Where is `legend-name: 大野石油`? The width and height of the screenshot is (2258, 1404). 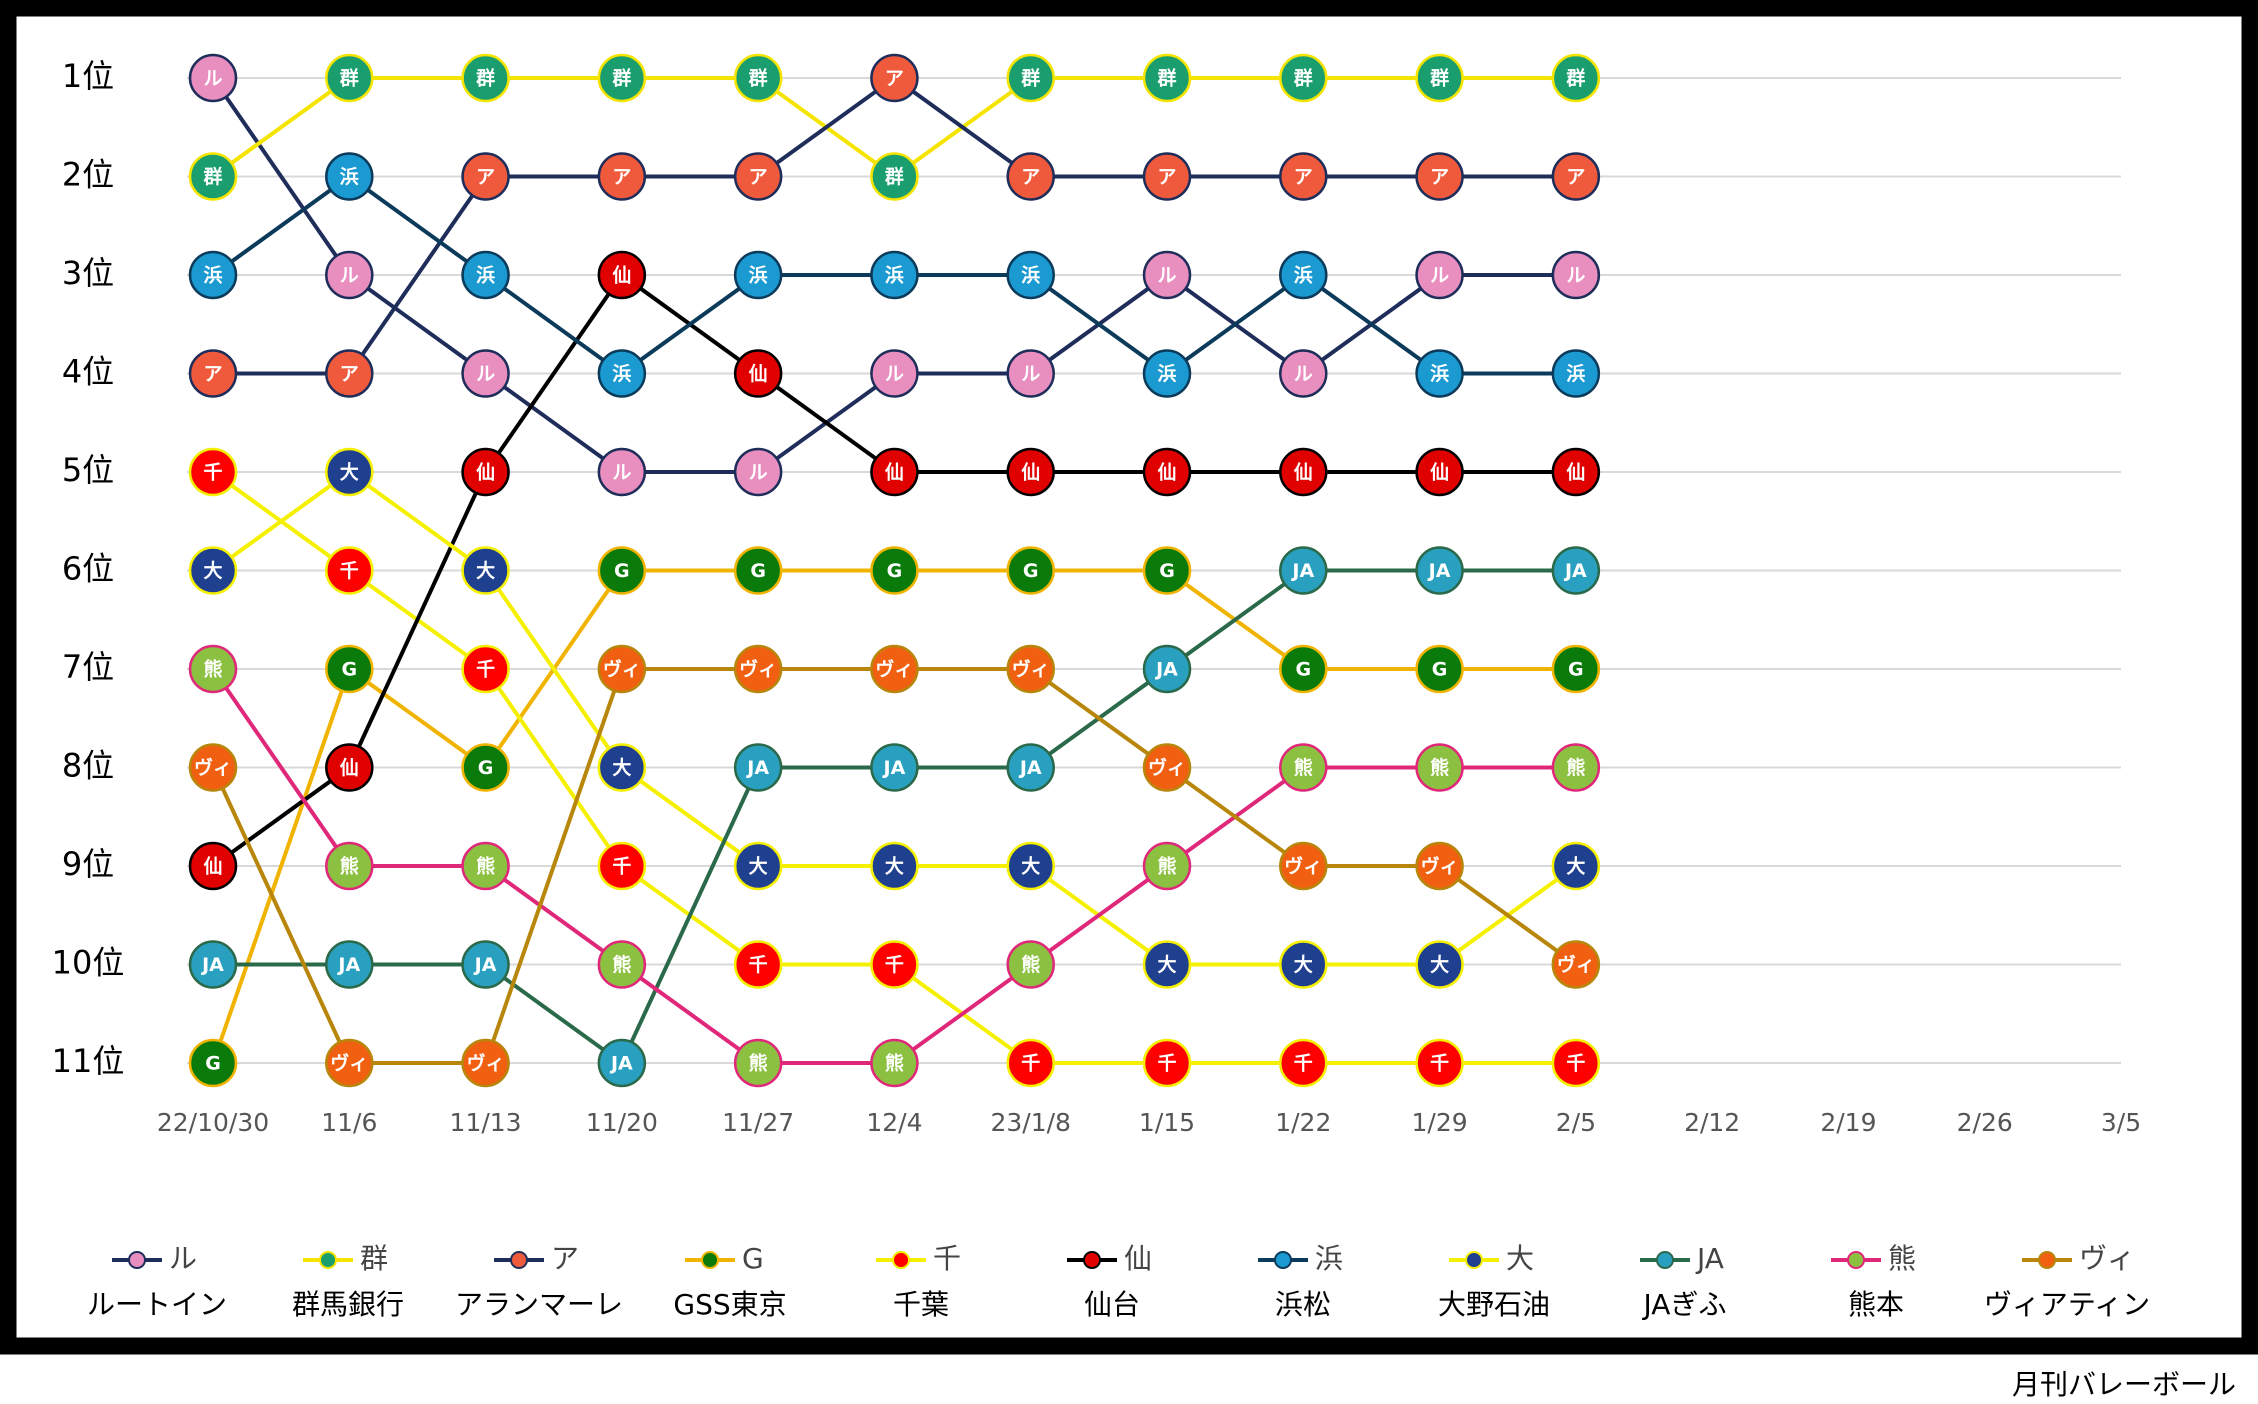
legend-name: 大野石油 is located at coordinates (1494, 1304).